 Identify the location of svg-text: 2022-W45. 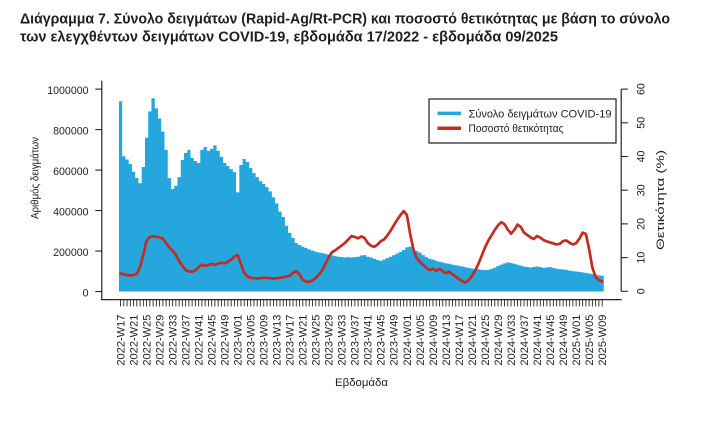
(213, 340).